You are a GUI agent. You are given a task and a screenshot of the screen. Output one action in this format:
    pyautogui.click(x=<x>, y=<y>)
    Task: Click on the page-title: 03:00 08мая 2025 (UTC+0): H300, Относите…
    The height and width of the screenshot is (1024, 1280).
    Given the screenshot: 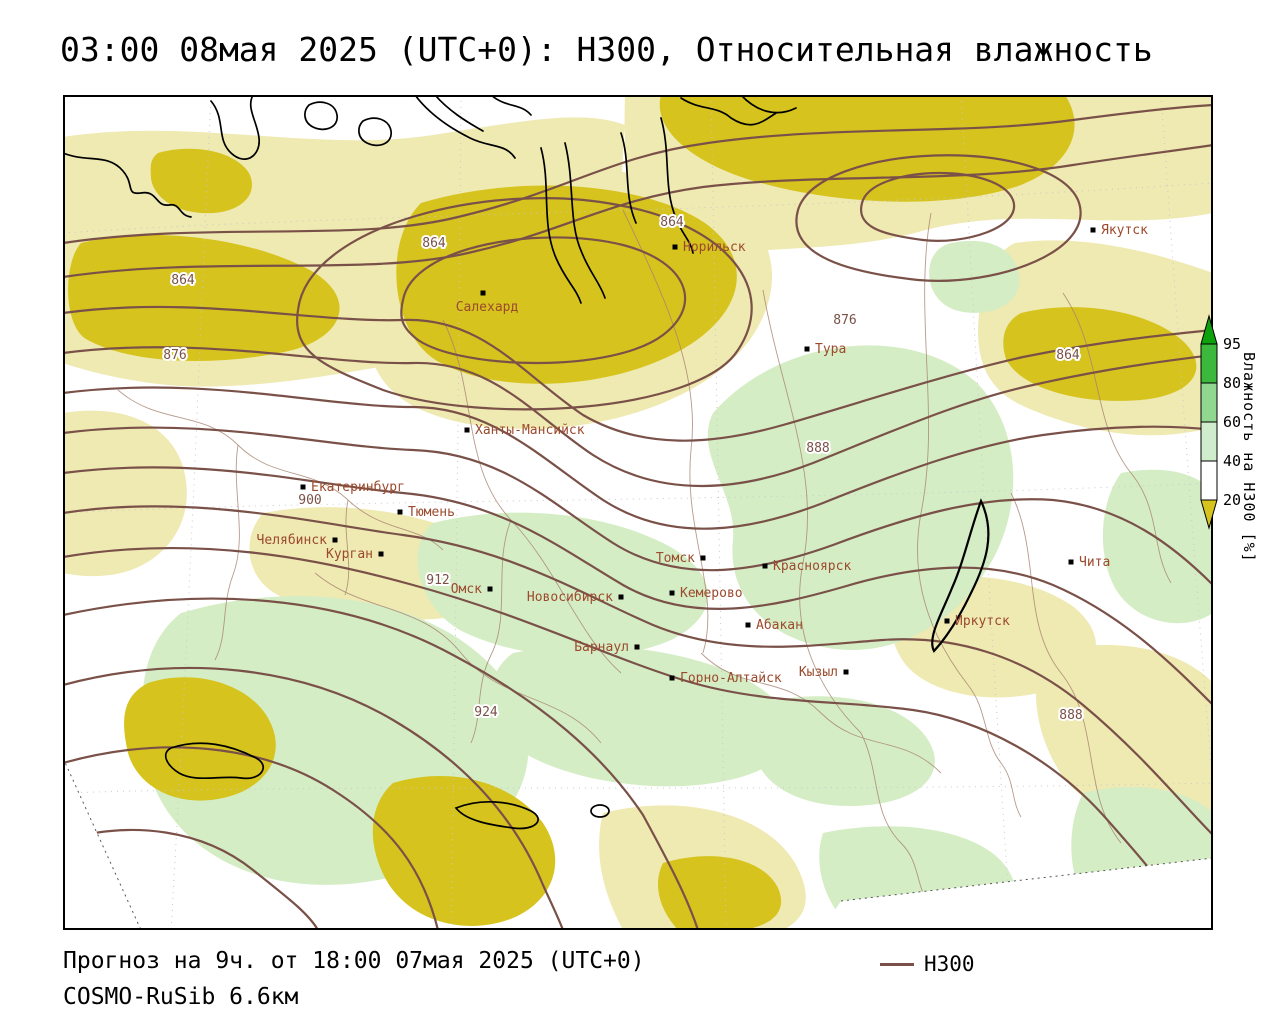 What is the action you would take?
    pyautogui.click(x=606, y=49)
    